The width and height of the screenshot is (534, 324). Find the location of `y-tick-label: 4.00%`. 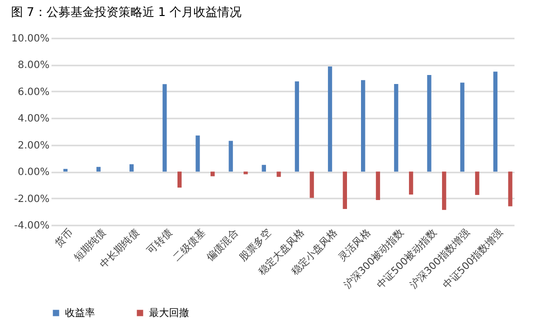

y-tick-label: 4.00% is located at coordinates (34, 119).